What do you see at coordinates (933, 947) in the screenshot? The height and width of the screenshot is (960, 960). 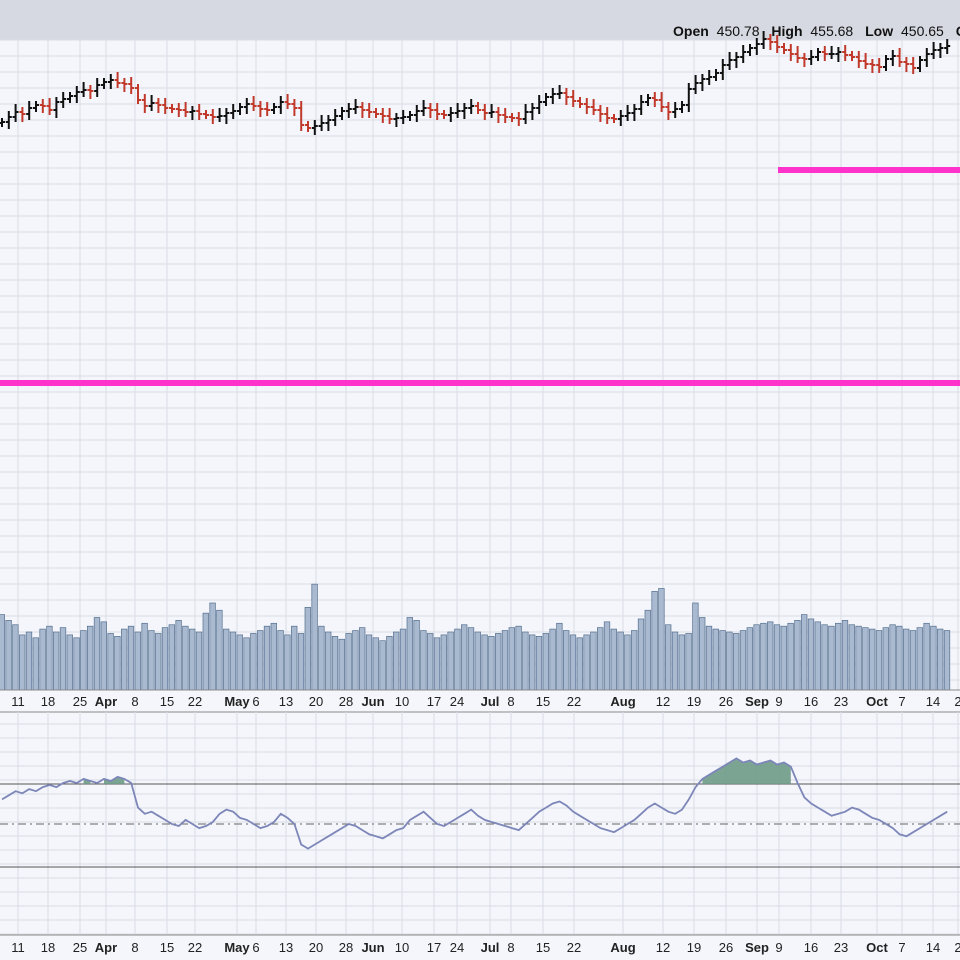 I see `x-tick-label: 14` at bounding box center [933, 947].